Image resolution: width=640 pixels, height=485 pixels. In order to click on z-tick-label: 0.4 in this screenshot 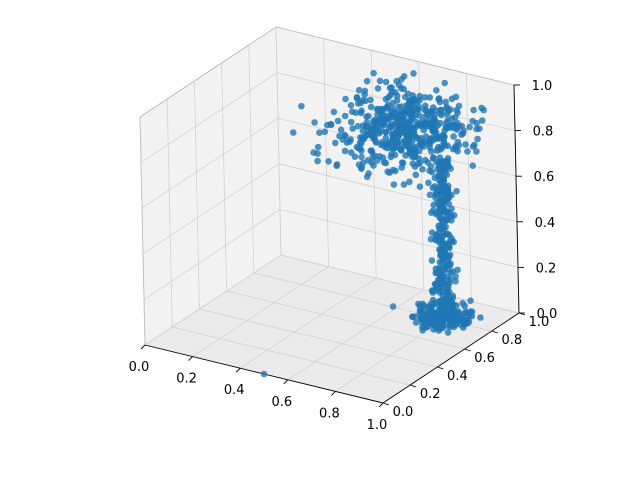, I will do `click(545, 223)`.